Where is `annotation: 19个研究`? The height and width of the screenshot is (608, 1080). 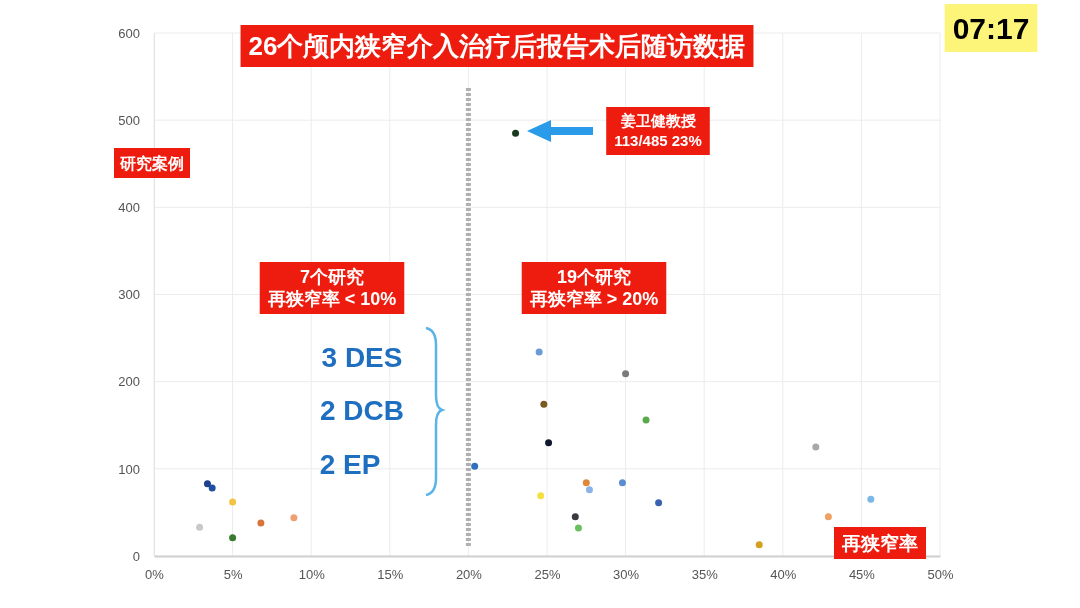 annotation: 19个研究 is located at coordinates (594, 277).